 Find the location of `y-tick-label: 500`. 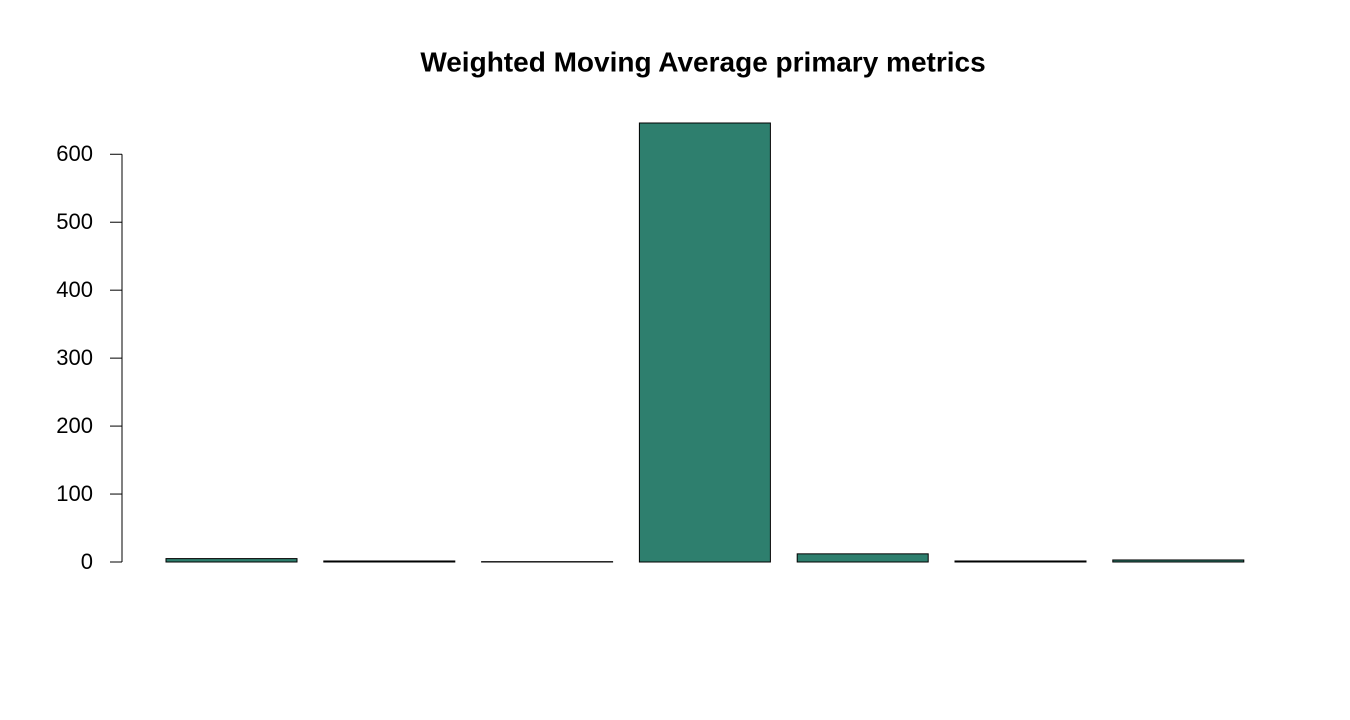

y-tick-label: 500 is located at coordinates (74, 221).